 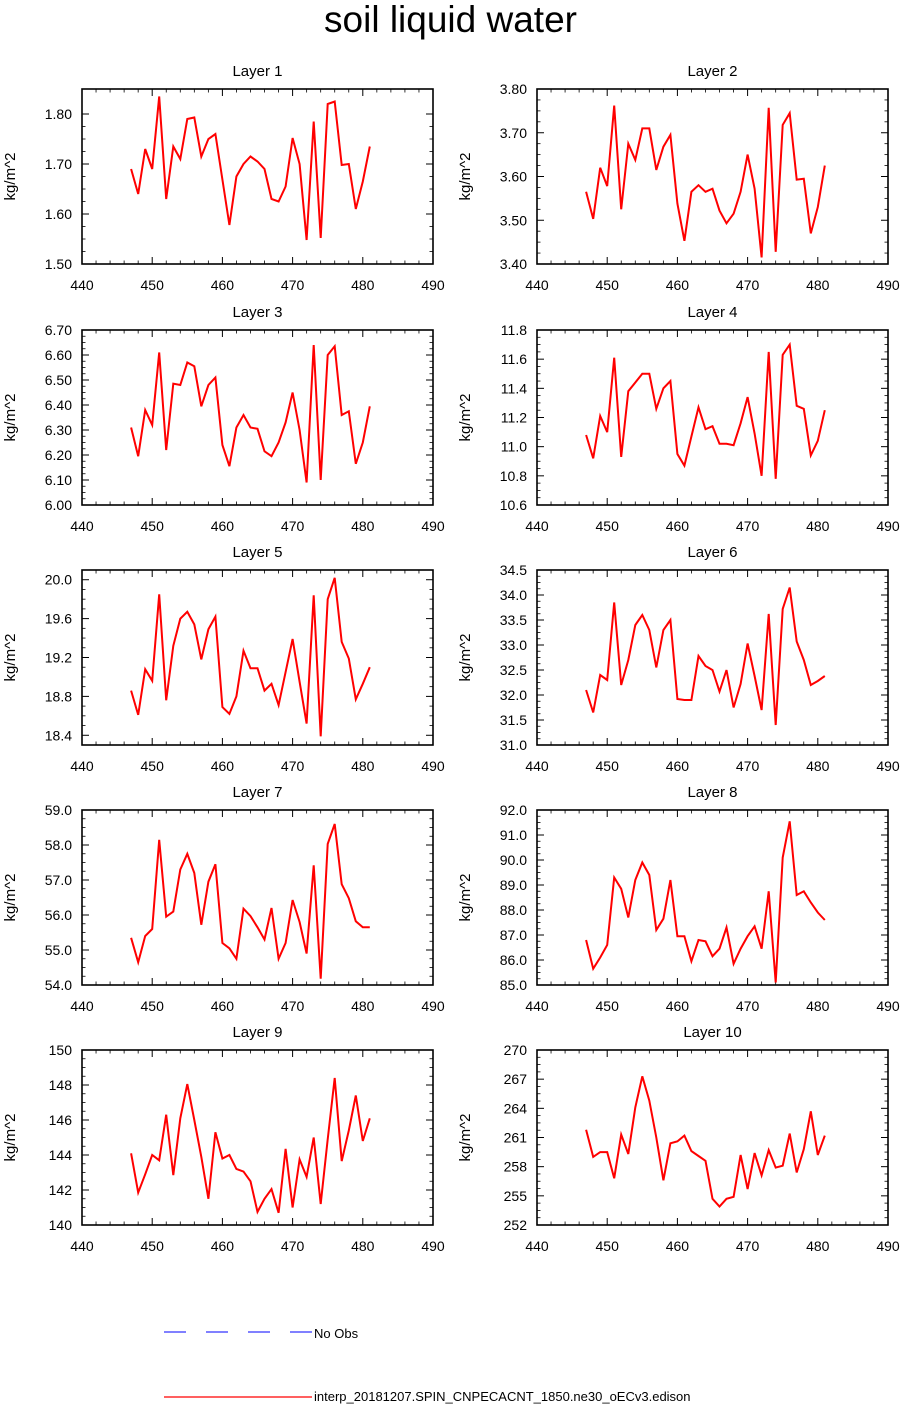 What do you see at coordinates (516, 1050) in the screenshot?
I see `y-tick-label: 270` at bounding box center [516, 1050].